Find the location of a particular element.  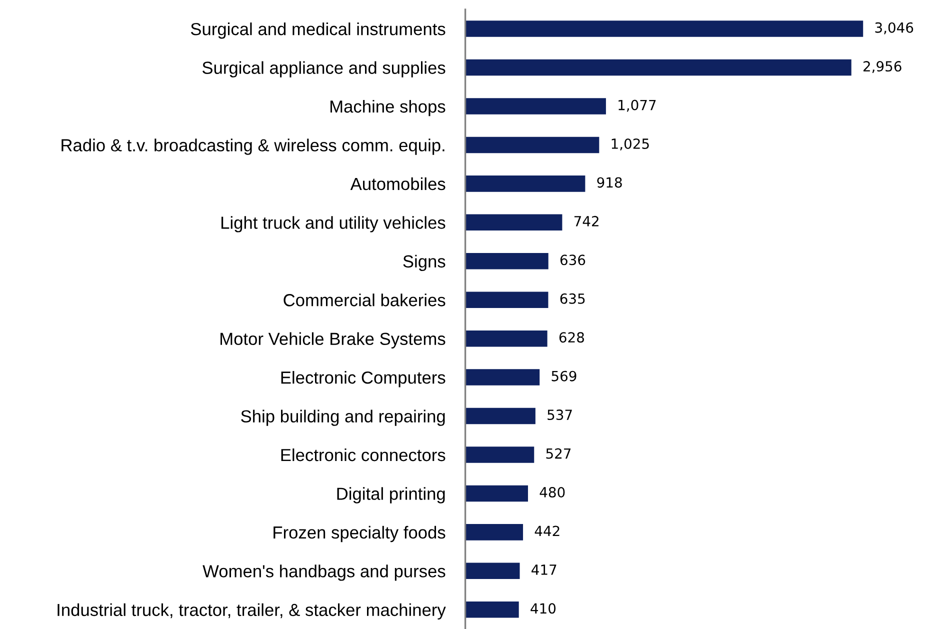

data-label: 628 is located at coordinates (571, 337).